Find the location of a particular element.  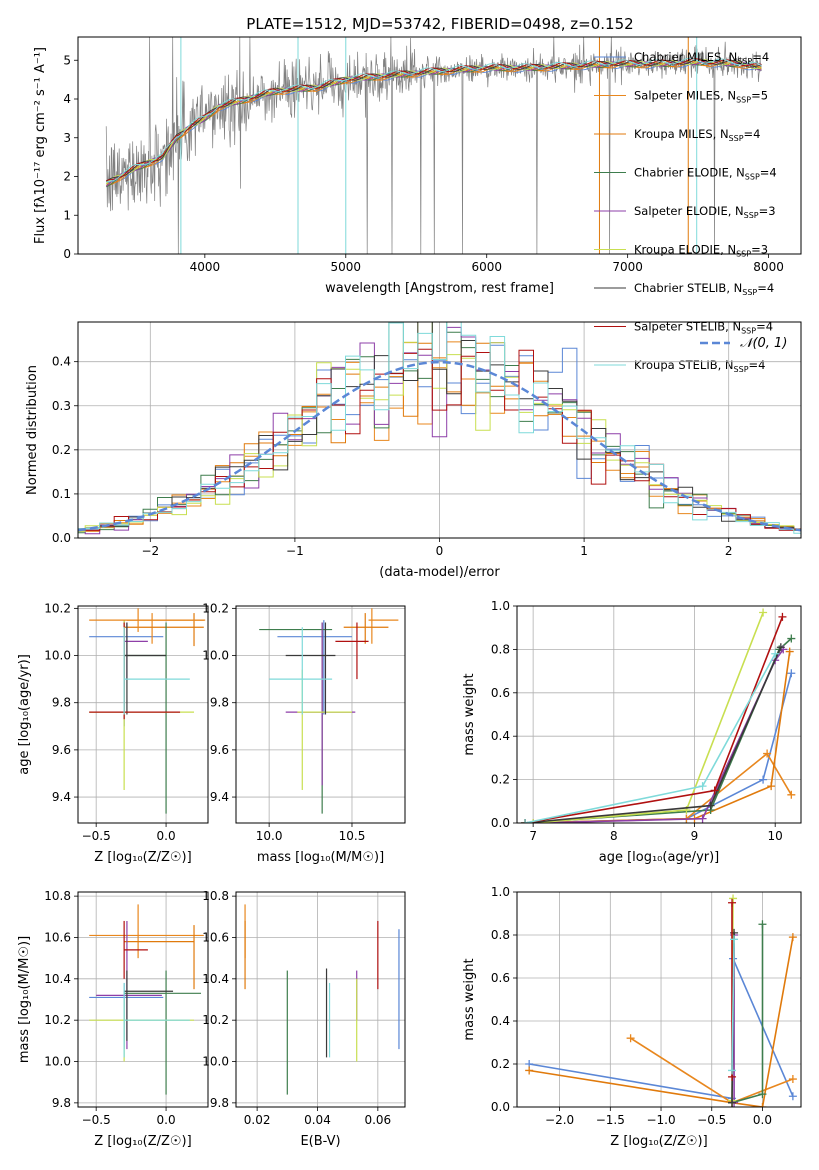

y-tick-label: 0 is located at coordinates (67, 254).